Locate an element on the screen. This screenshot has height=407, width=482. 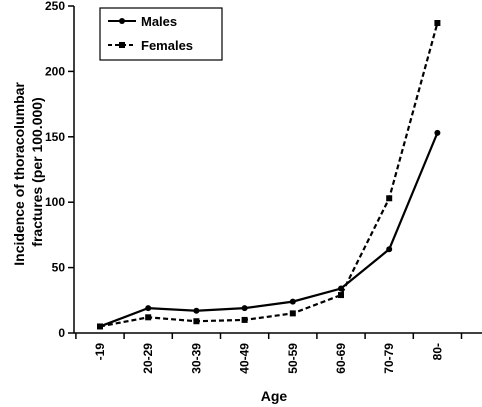
x-tick-label: -19 is located at coordinates (100, 352).